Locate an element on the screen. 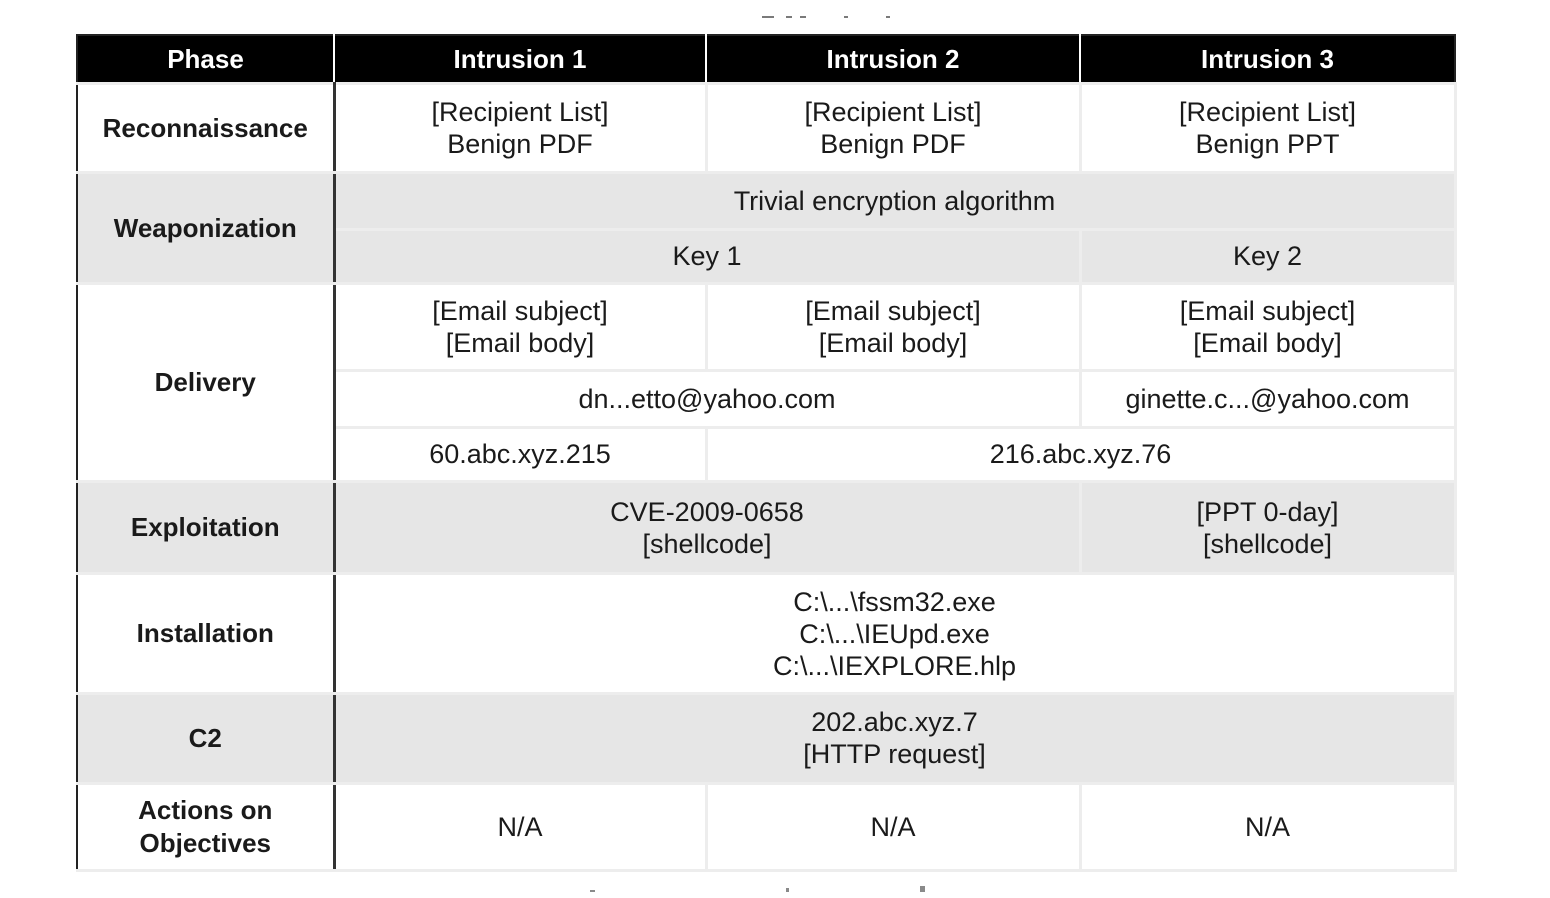 Image resolution: width=1550 pixels, height=898 pixels. cell-actions-intrusion-3: N/A is located at coordinates (1267, 826).